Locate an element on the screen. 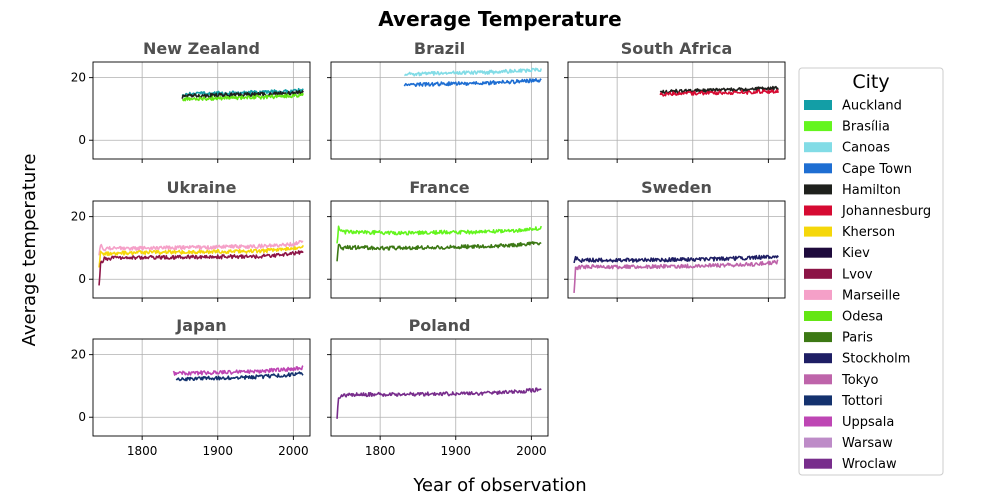 The height and width of the screenshot is (500, 1000). series-line-kherson is located at coordinates (201, 256).